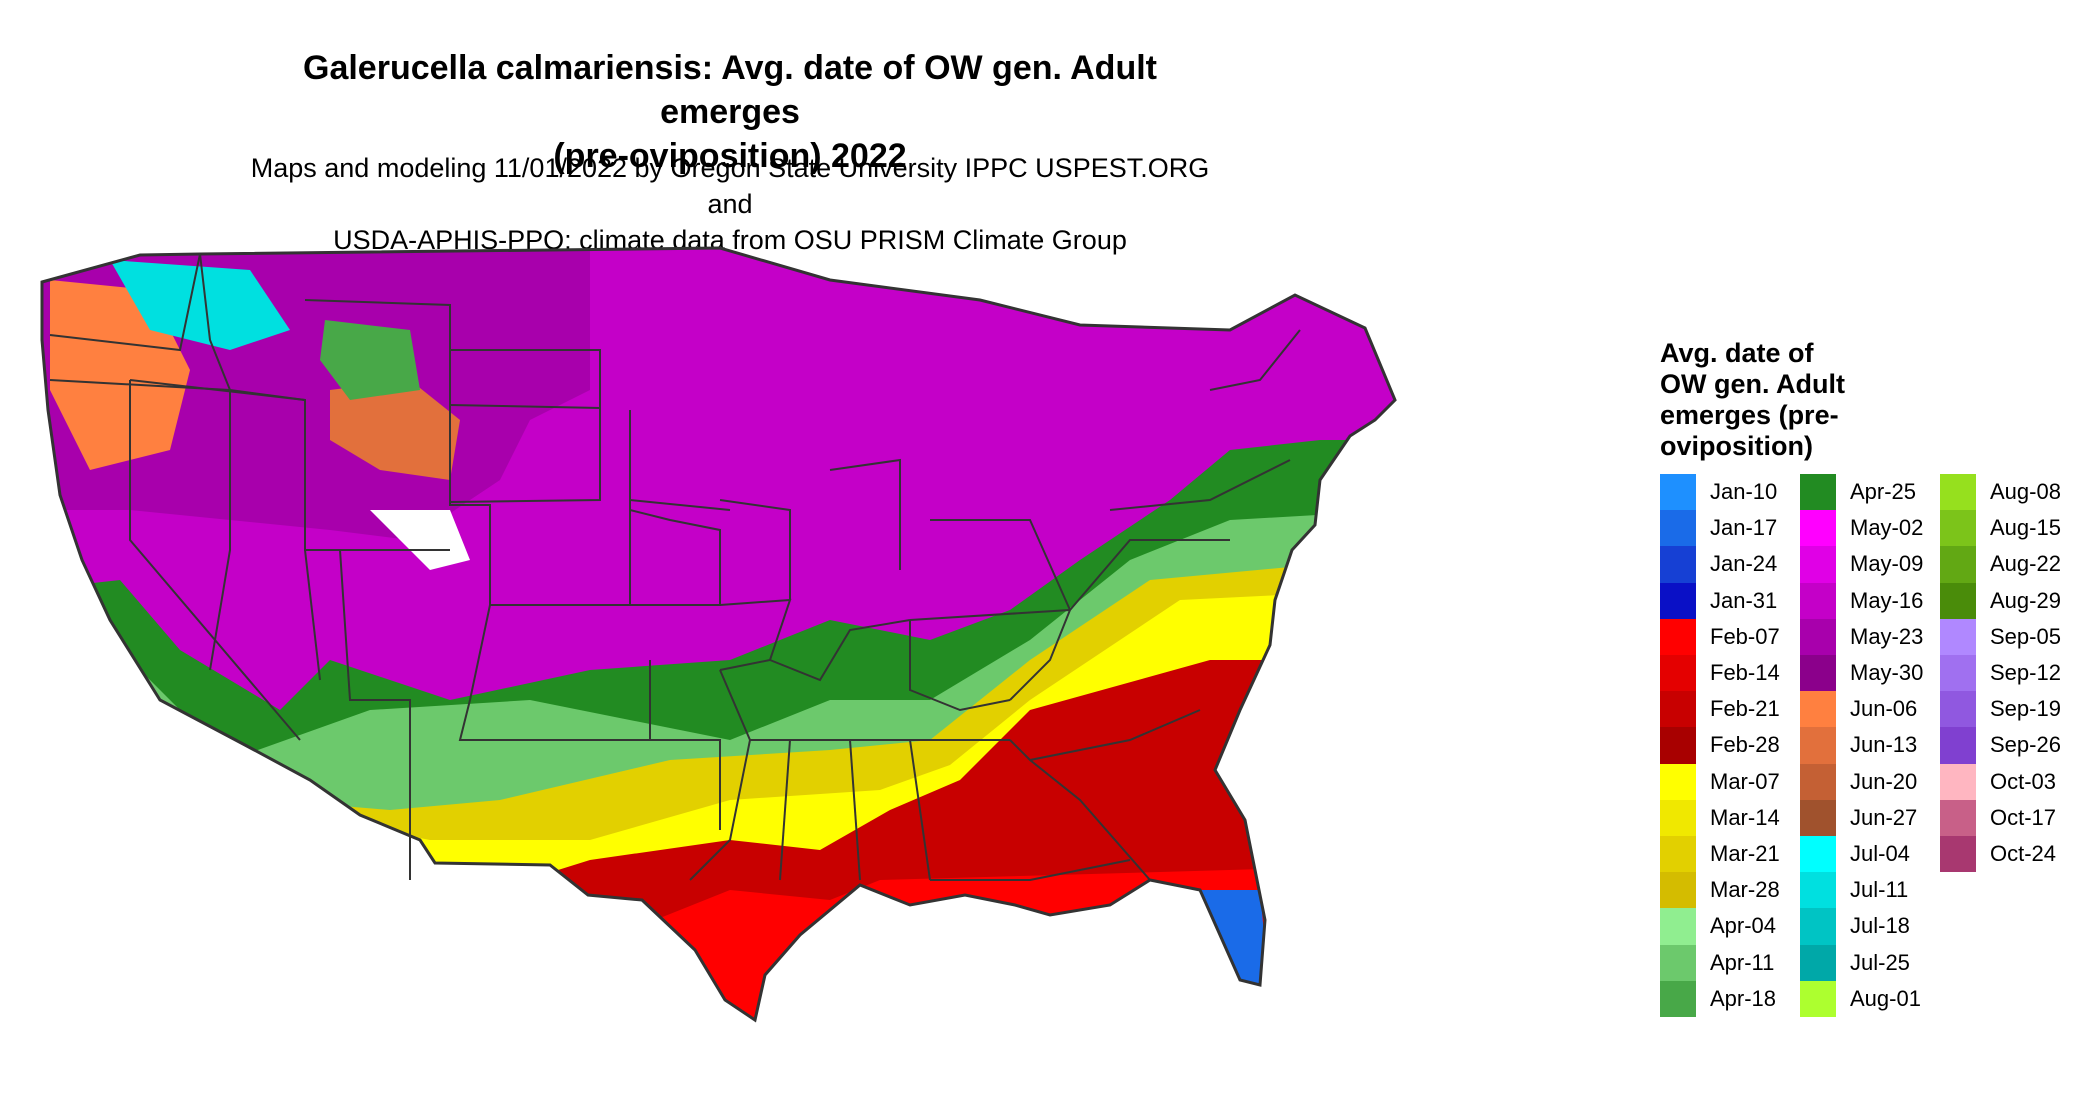 Image resolution: width=2100 pixels, height=1116 pixels. What do you see at coordinates (1749, 415) in the screenshot?
I see `legend-title-line-3: emerges (pre-` at bounding box center [1749, 415].